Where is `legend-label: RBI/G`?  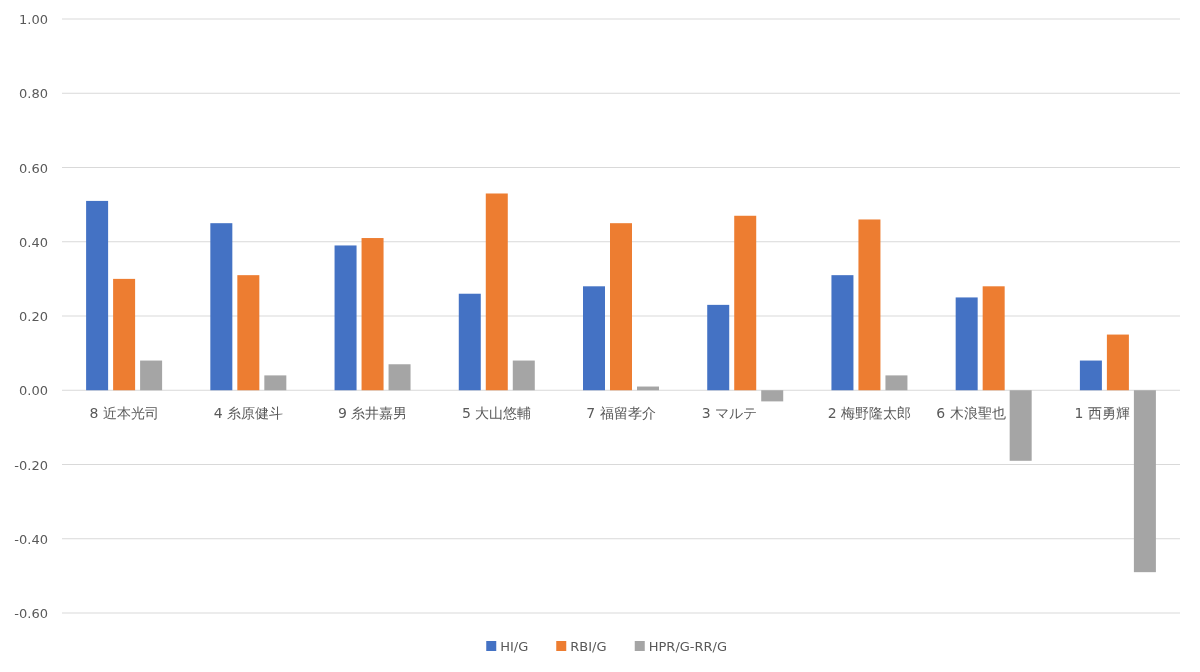 legend-label: RBI/G is located at coordinates (588, 646).